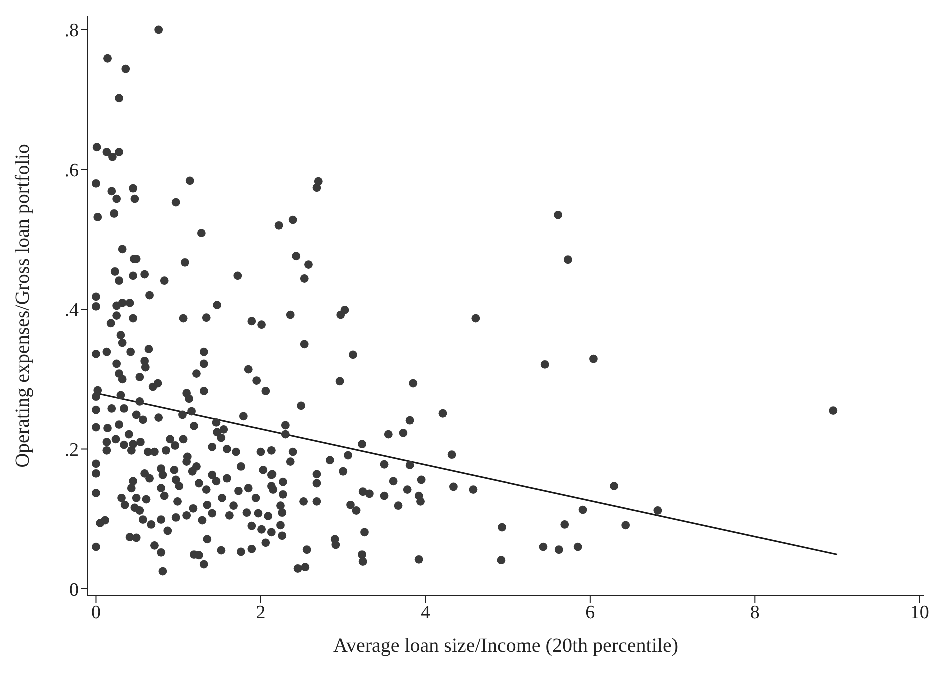 This screenshot has width=946, height=681. What do you see at coordinates (71, 450) in the screenshot?
I see `y-tick-label: .2` at bounding box center [71, 450].